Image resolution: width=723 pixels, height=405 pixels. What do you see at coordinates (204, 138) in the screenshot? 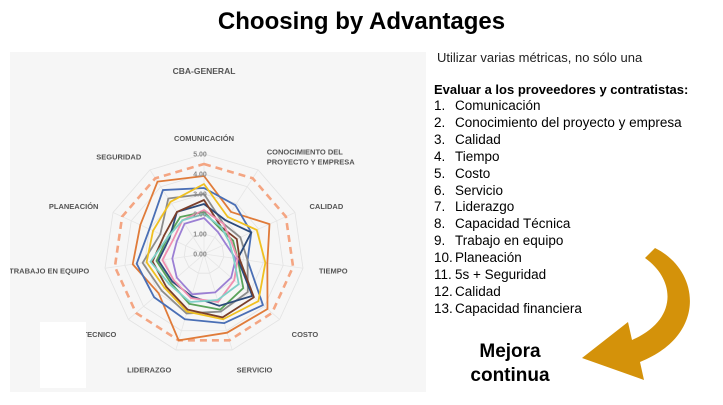
I see `axis-label: COMUNICACIÓN` at bounding box center [204, 138].